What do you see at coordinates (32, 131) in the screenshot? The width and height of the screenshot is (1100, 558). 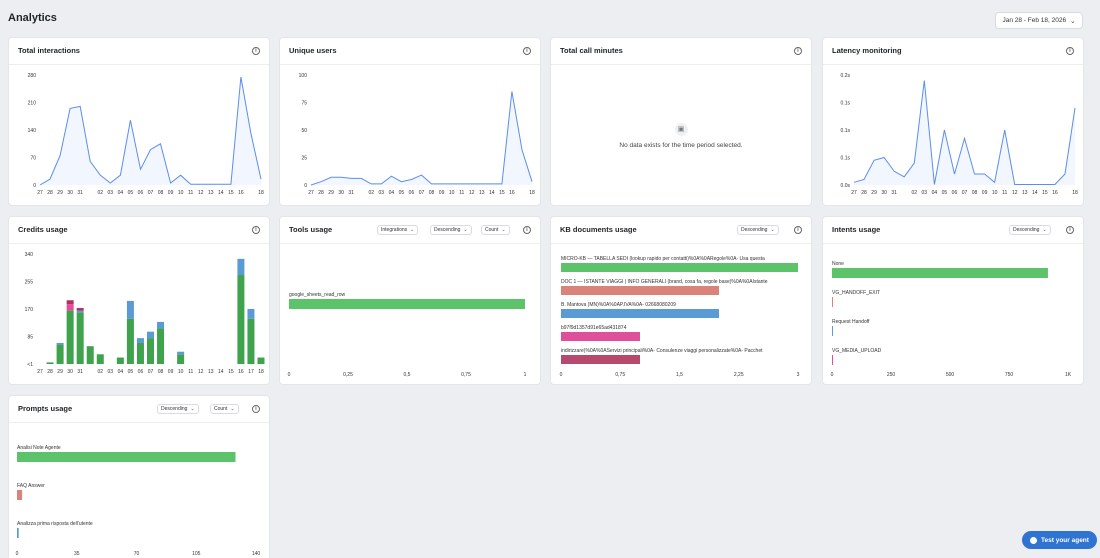 I see `y-tick-label: 140` at bounding box center [32, 131].